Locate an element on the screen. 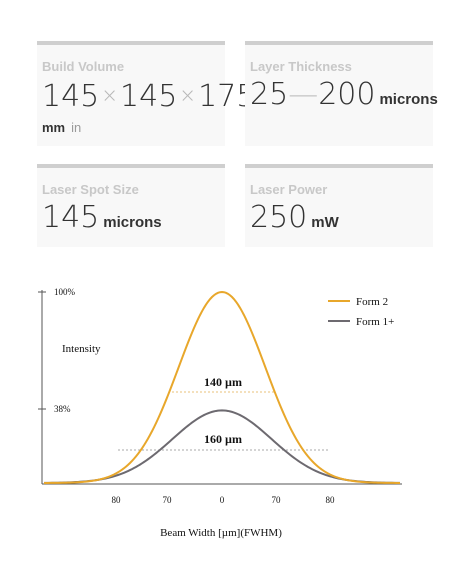 The width and height of the screenshot is (464, 561). laser-power-card: Laser Power 250 mW is located at coordinates (339, 205).